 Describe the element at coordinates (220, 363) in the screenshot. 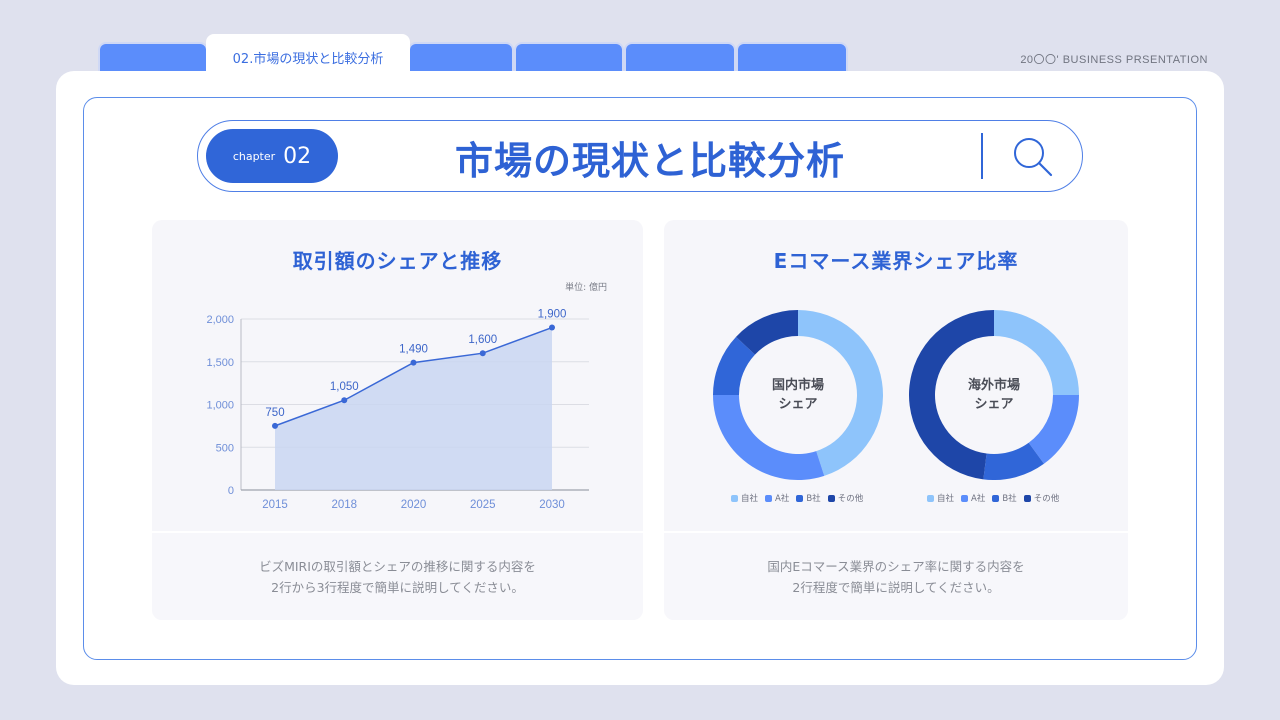

I see `y-tick-label: 1,500` at that location.